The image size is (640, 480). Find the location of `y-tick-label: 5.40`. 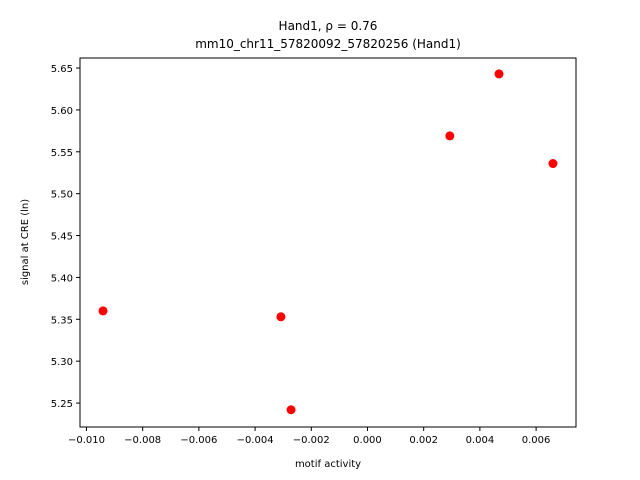

y-tick-label: 5.40 is located at coordinates (62, 278).